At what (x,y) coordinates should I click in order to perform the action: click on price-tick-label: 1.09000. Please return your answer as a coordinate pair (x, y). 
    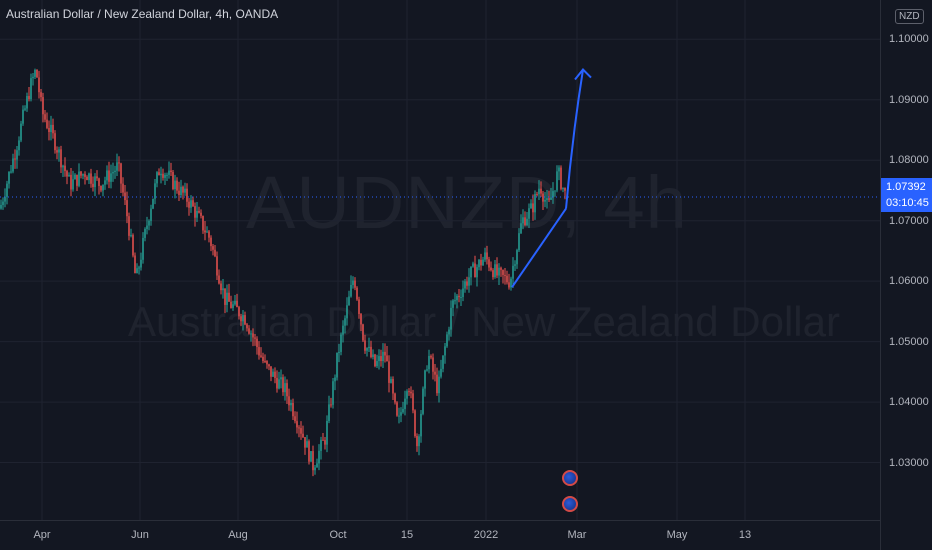
    Looking at the image, I should click on (909, 99).